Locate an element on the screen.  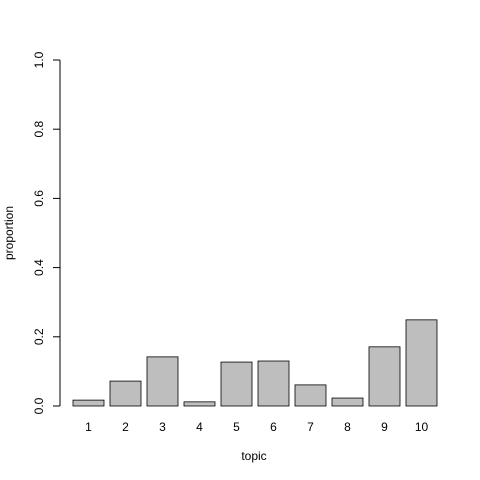
y-tick-label: 1.0 is located at coordinates (39, 59).